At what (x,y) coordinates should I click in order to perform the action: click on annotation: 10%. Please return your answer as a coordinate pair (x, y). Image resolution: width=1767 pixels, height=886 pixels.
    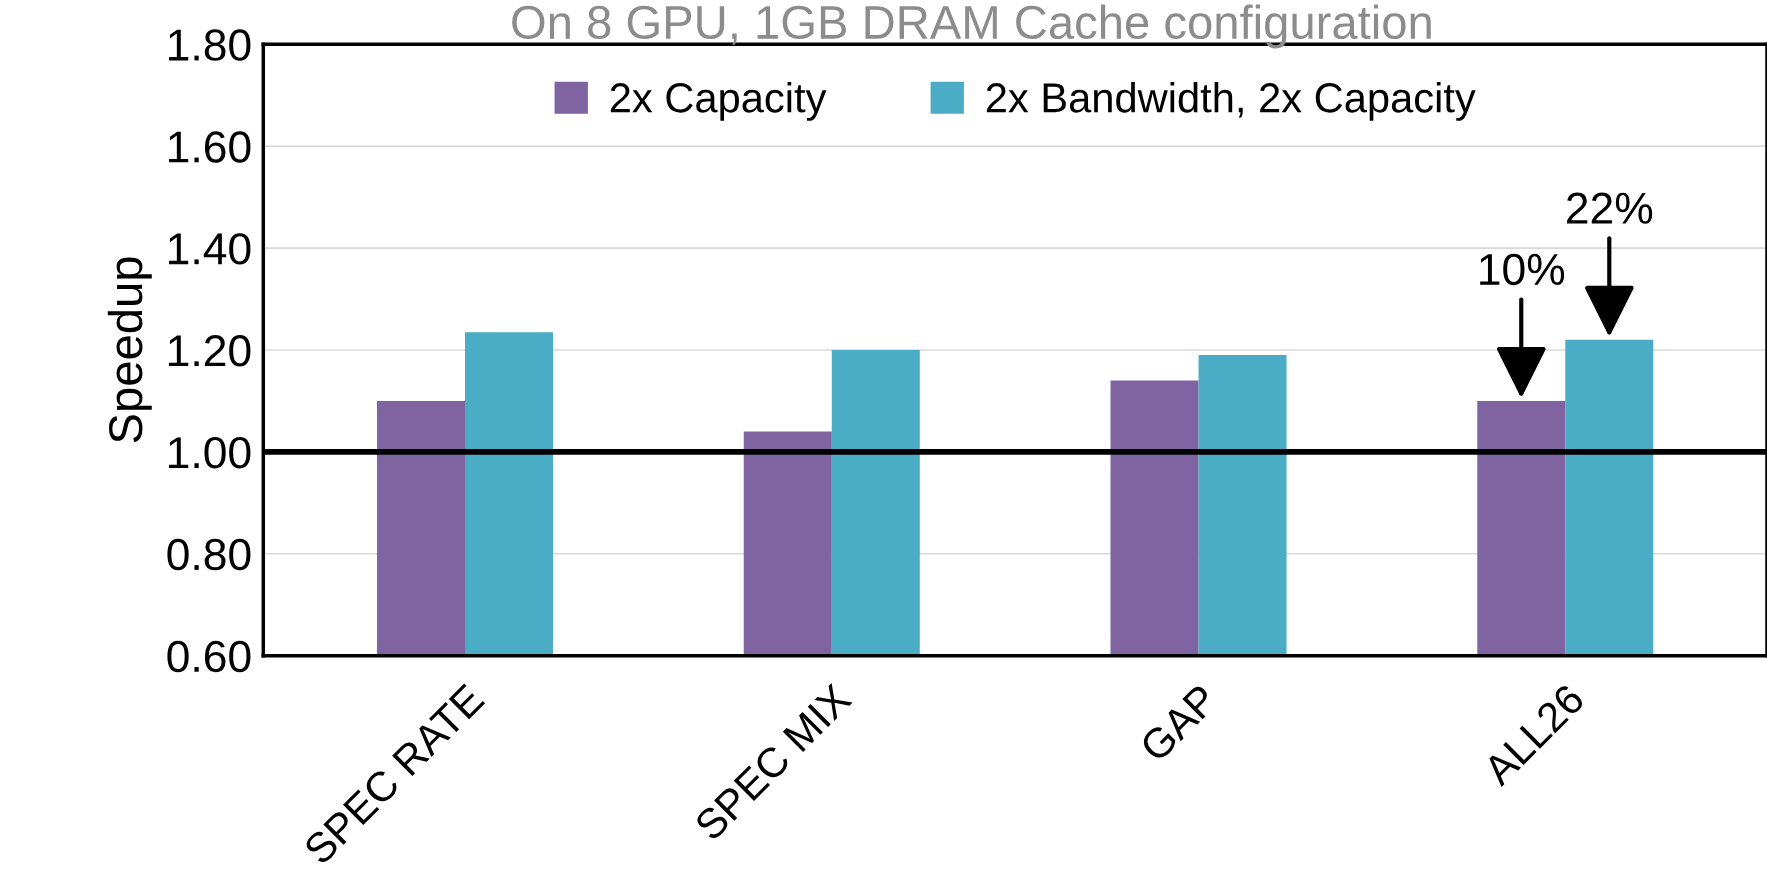
    Looking at the image, I should click on (1522, 269).